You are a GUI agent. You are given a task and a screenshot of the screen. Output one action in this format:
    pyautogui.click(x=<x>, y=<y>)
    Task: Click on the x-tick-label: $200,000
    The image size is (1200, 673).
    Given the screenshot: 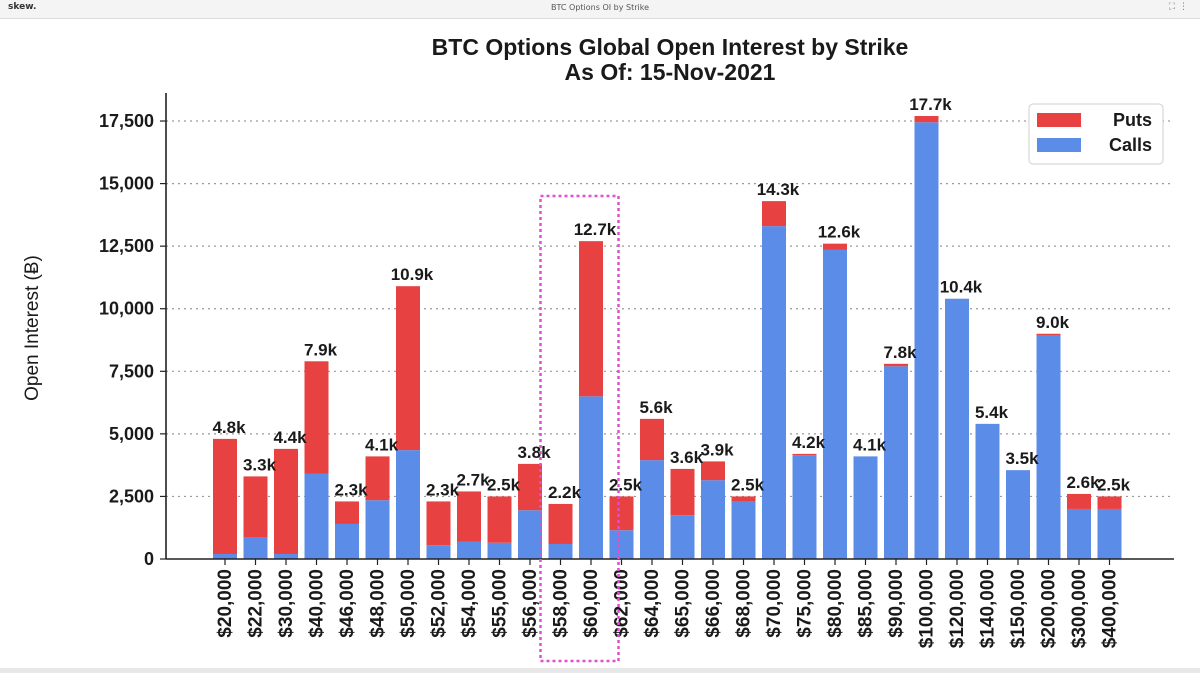 What is the action you would take?
    pyautogui.click(x=1049, y=608)
    